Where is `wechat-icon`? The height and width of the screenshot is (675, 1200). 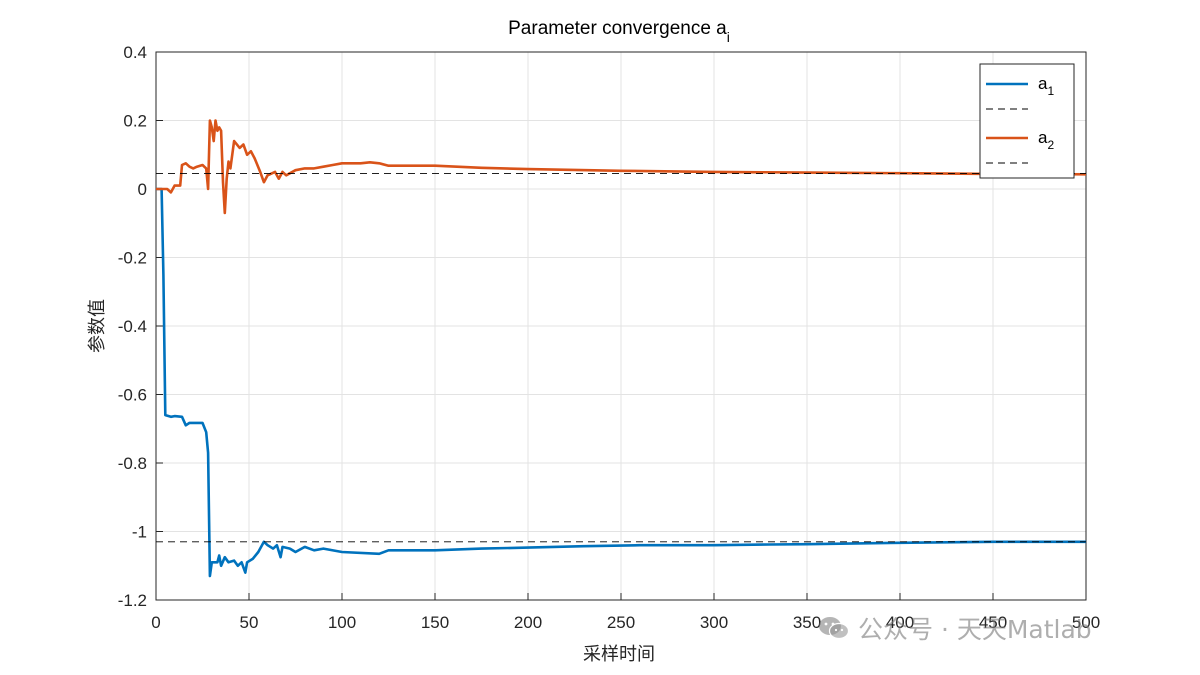
wechat-icon is located at coordinates (834, 628).